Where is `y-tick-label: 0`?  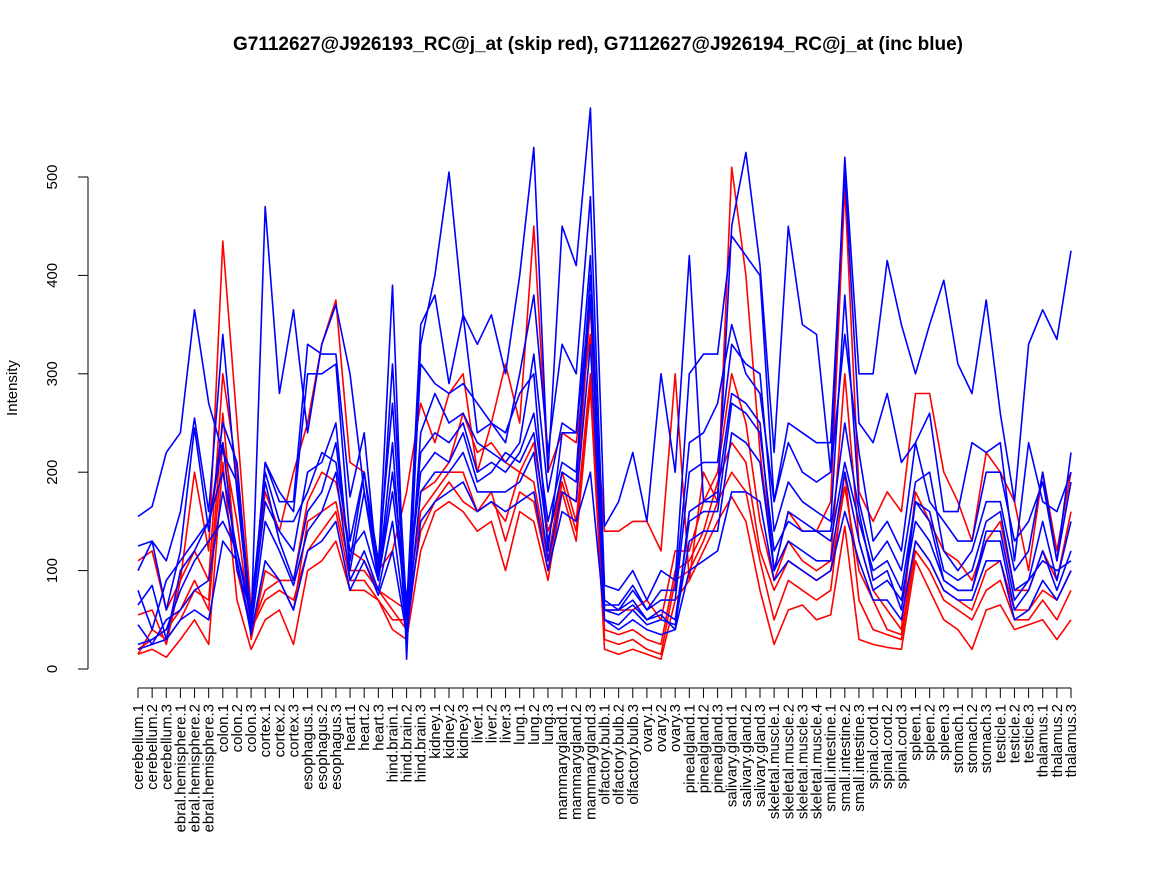
y-tick-label: 0 is located at coordinates (52, 669).